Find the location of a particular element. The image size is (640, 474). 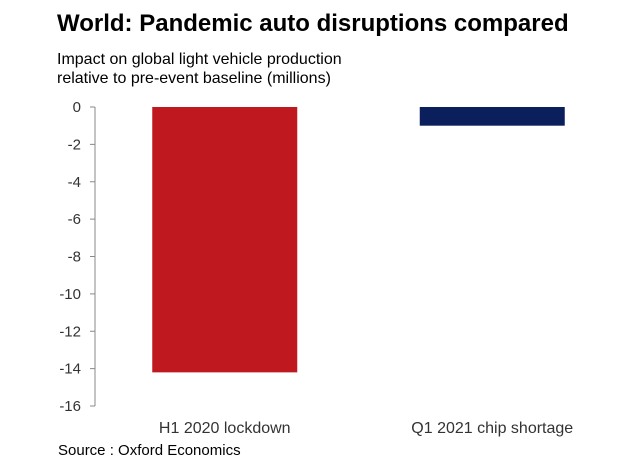

source-note: Source : Oxford Economics is located at coordinates (149, 450).